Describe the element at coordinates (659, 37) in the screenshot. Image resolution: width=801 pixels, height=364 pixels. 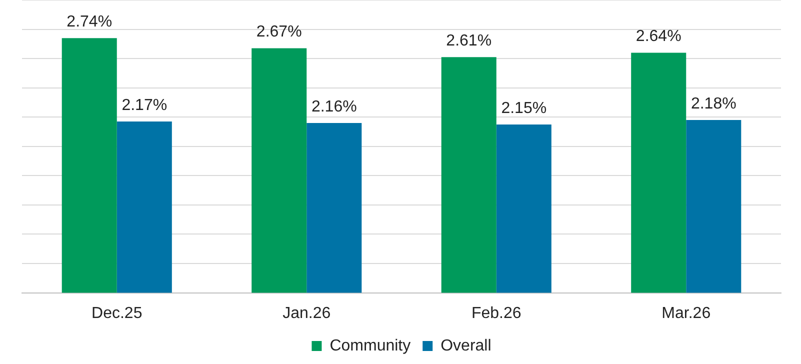
I see `data-label: 2.64%` at that location.